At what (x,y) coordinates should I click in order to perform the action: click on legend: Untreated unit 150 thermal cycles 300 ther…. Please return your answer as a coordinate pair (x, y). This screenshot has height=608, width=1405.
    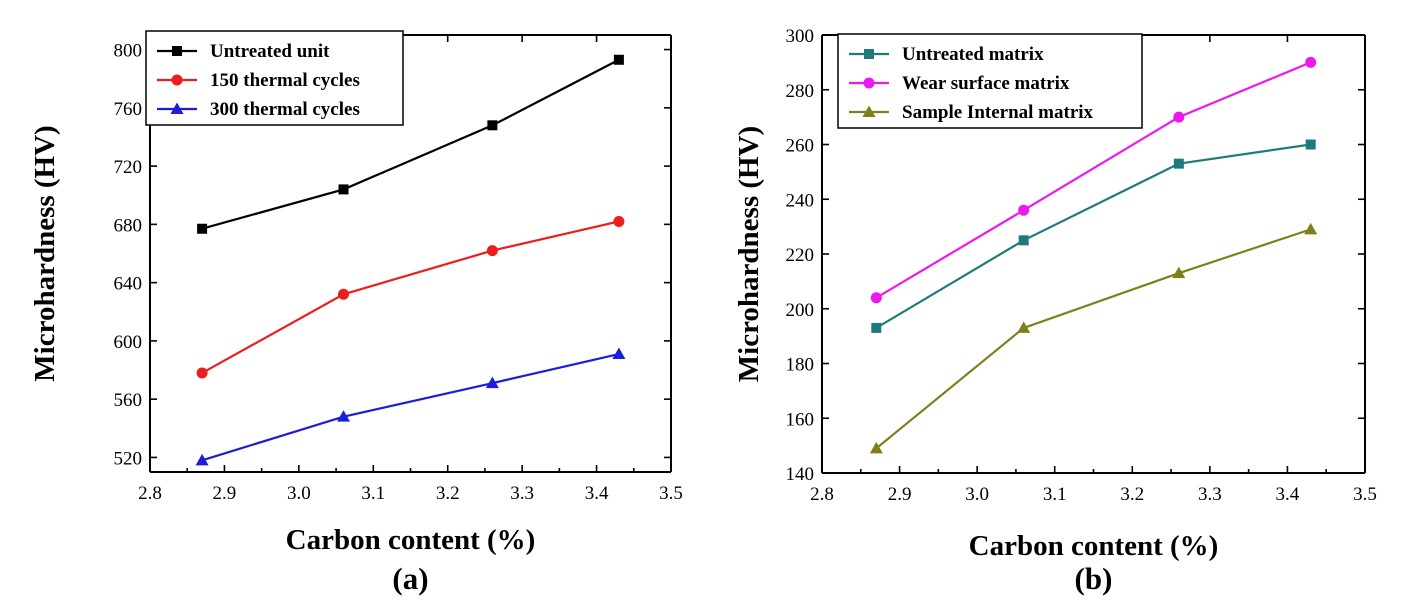
    Looking at the image, I should click on (274, 78).